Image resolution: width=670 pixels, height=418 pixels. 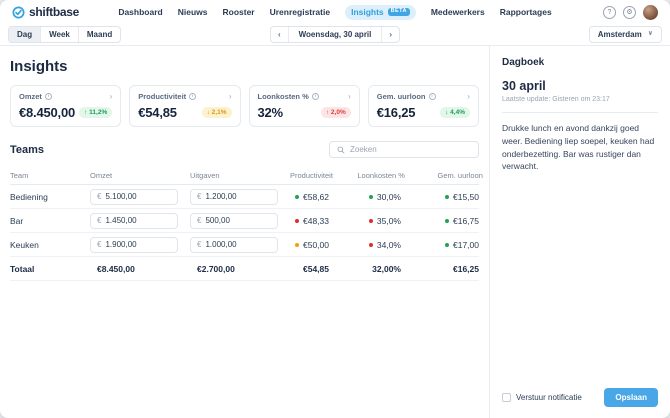 I want to click on period-segmented-control: Dag Week Maand, so click(x=65, y=34).